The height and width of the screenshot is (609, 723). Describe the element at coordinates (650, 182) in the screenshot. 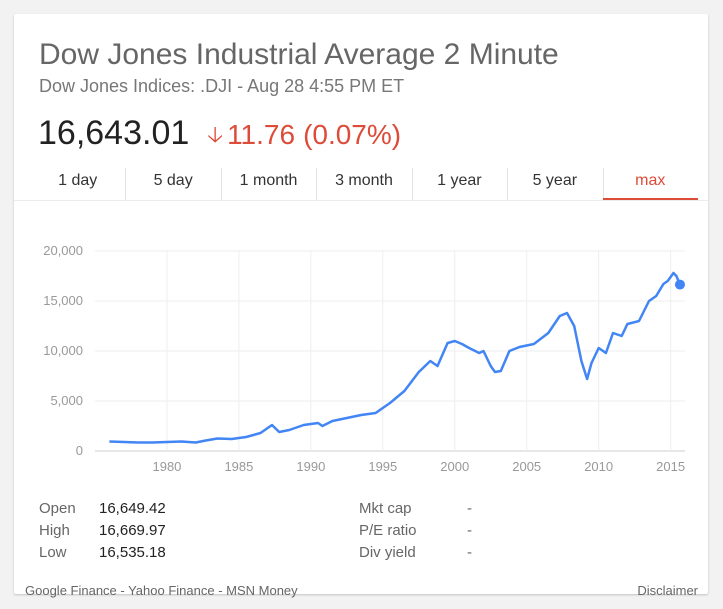

I see `tab-max: max` at that location.